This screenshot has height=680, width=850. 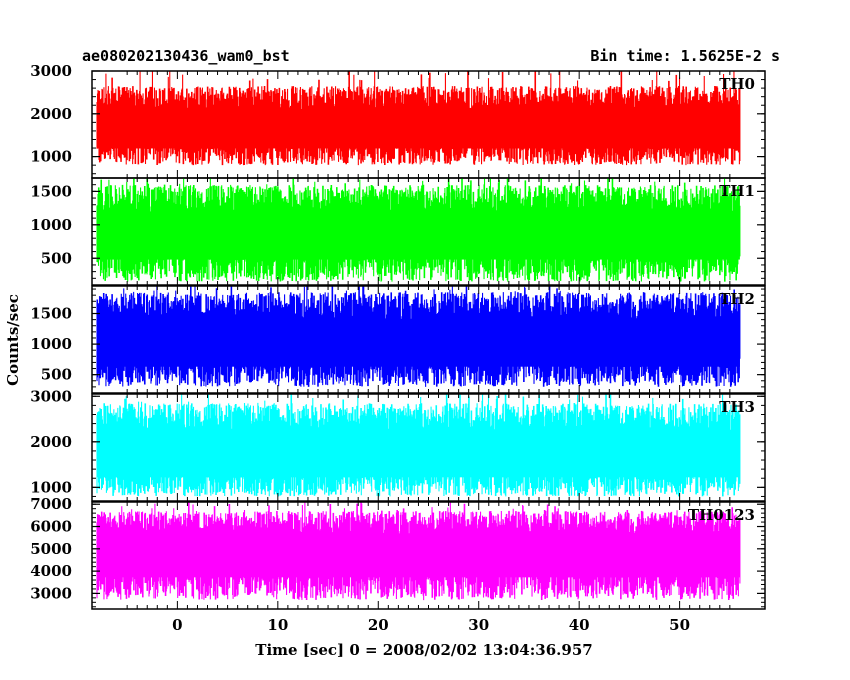 What do you see at coordinates (679, 625) in the screenshot?
I see `x-tick-label: 50` at bounding box center [679, 625].